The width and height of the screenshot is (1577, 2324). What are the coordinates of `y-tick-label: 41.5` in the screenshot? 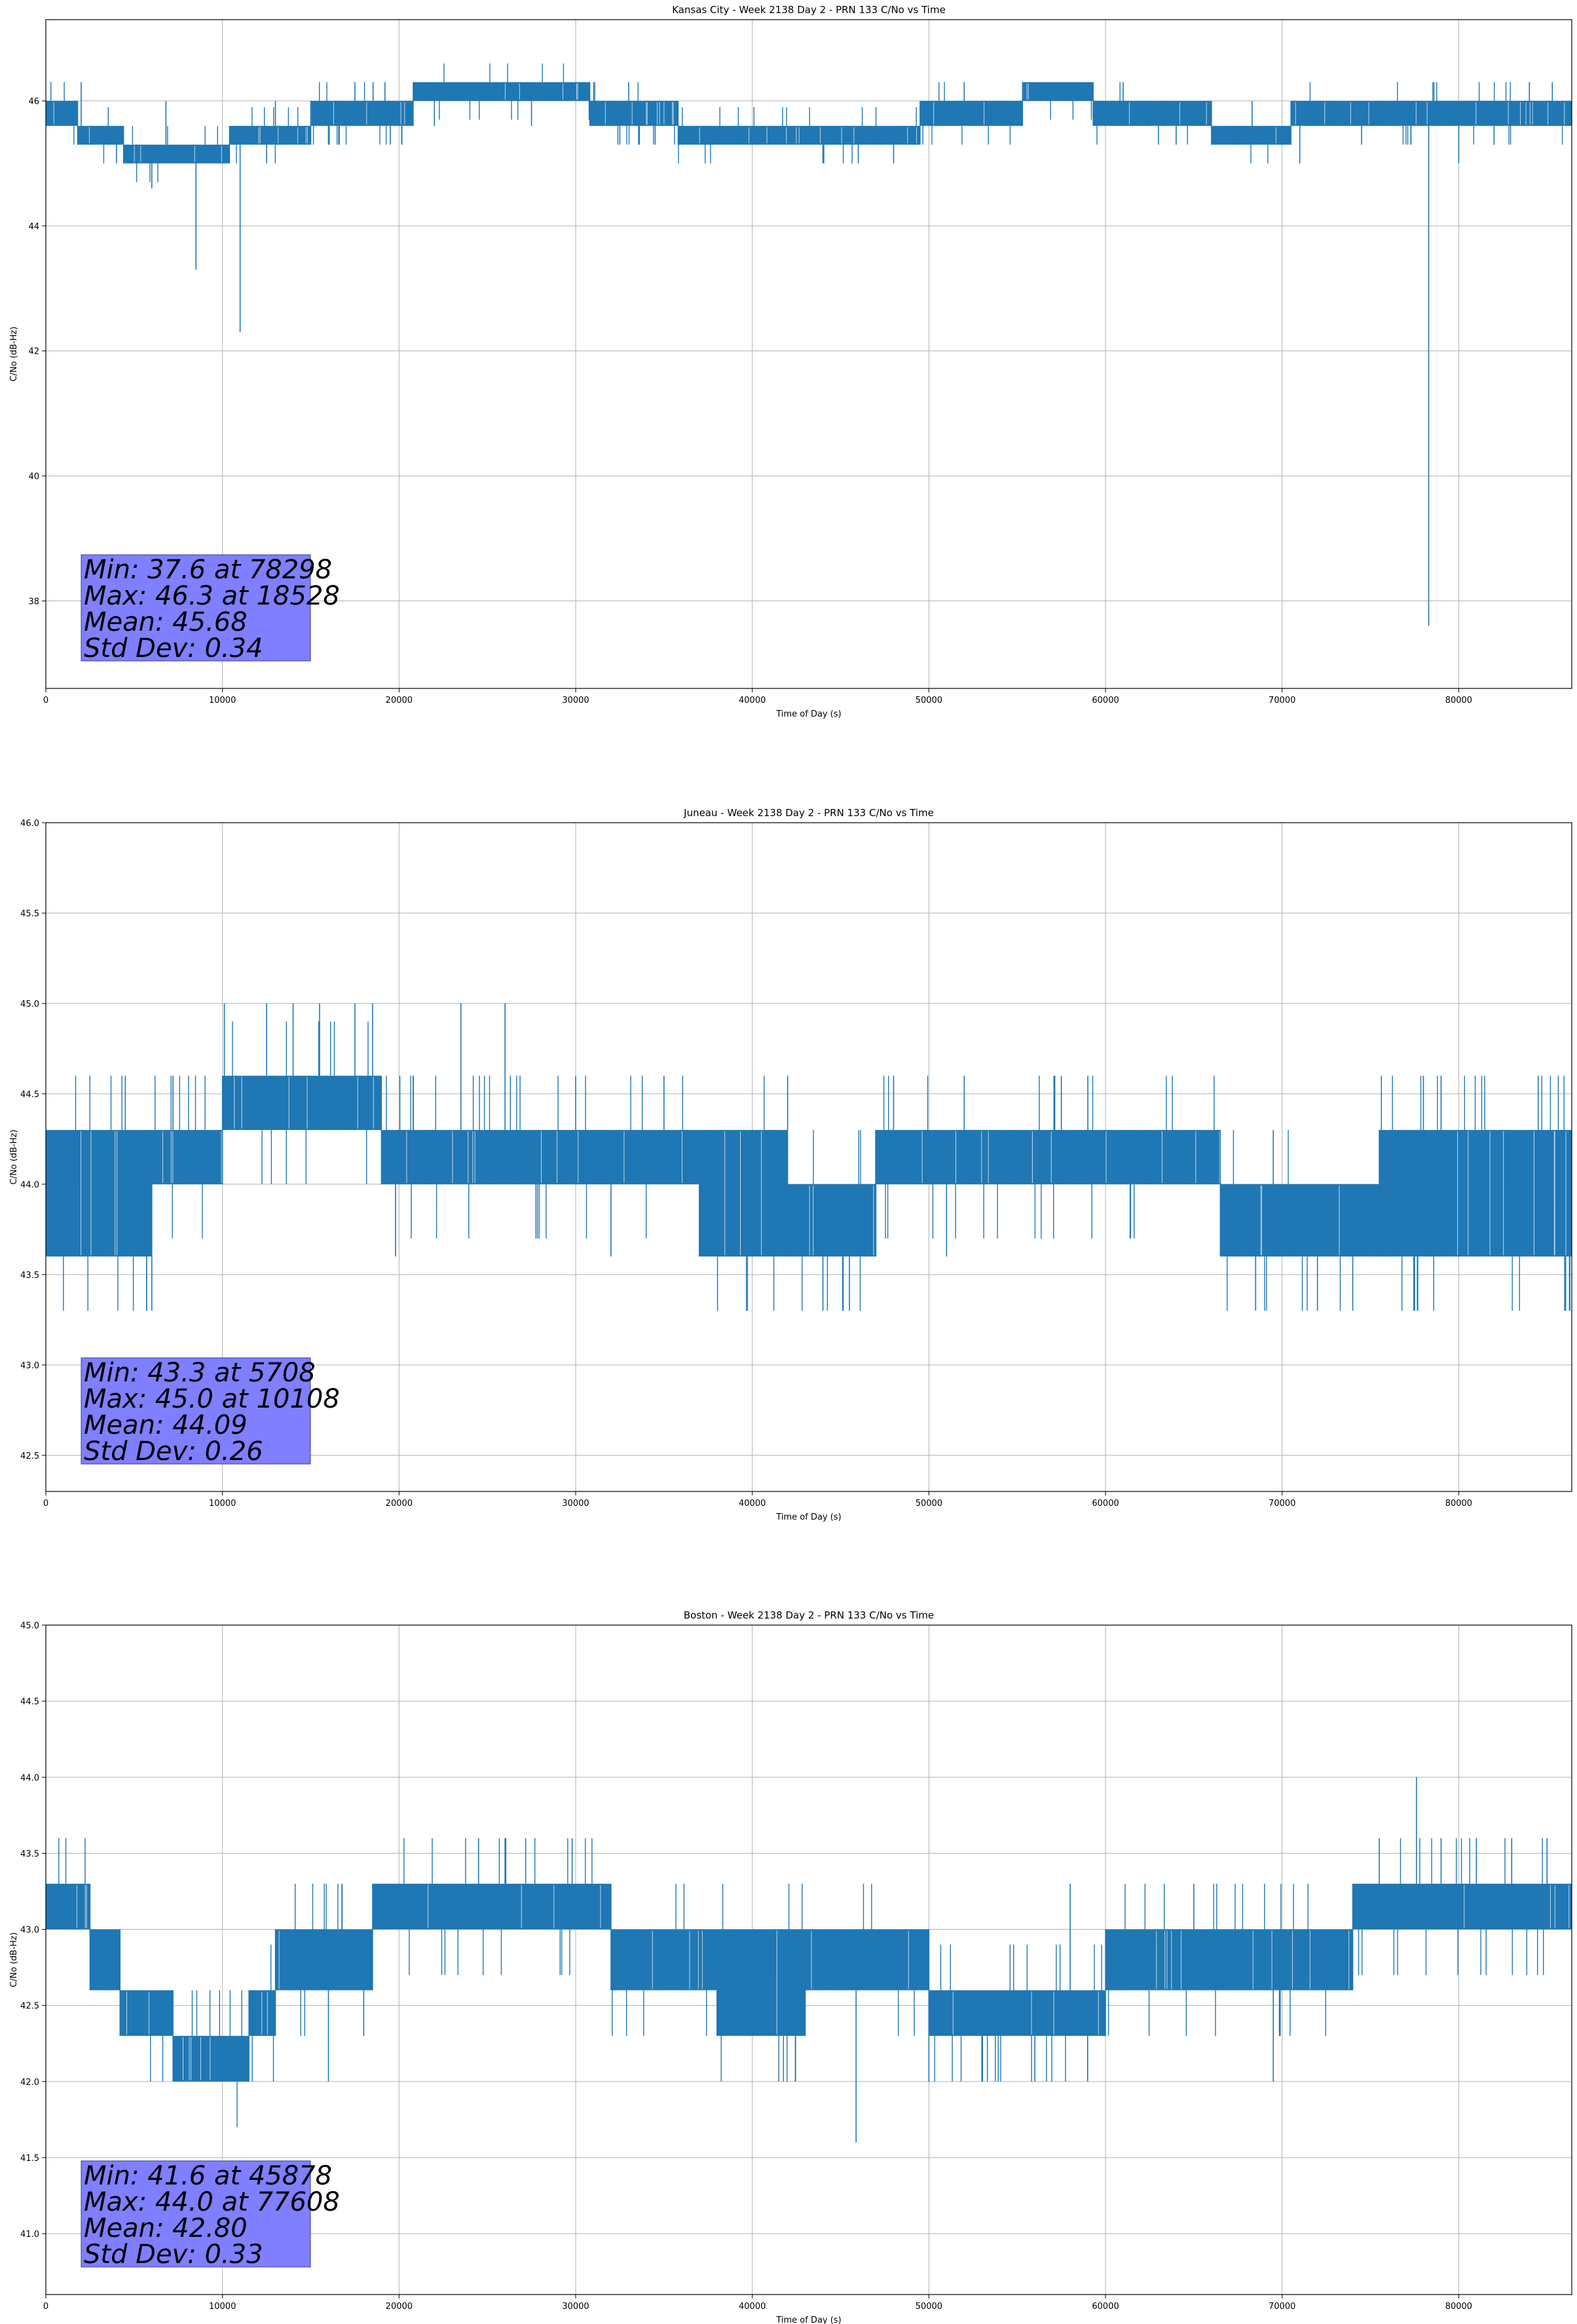 It's located at (29, 2159).